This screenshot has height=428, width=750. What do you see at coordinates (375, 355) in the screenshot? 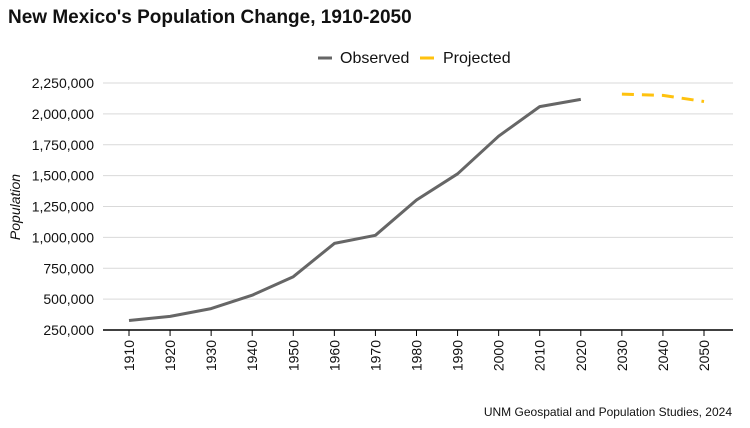
I see `x-tick-label: 1970` at bounding box center [375, 355].